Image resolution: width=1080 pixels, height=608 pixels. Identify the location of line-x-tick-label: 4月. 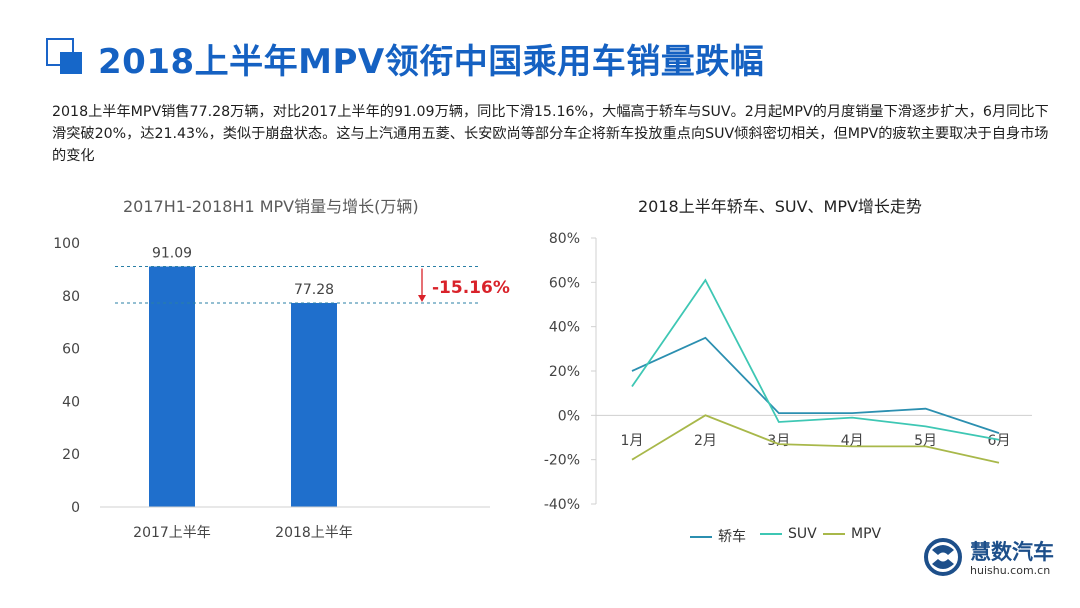
(852, 441).